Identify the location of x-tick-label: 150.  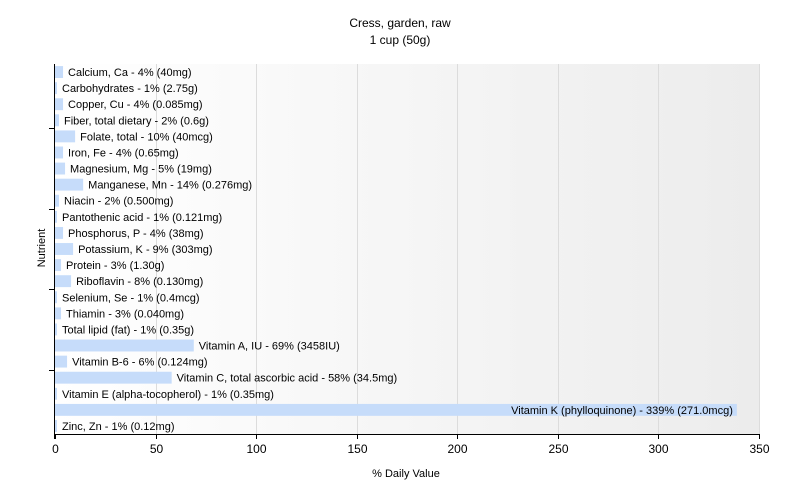
(357, 449).